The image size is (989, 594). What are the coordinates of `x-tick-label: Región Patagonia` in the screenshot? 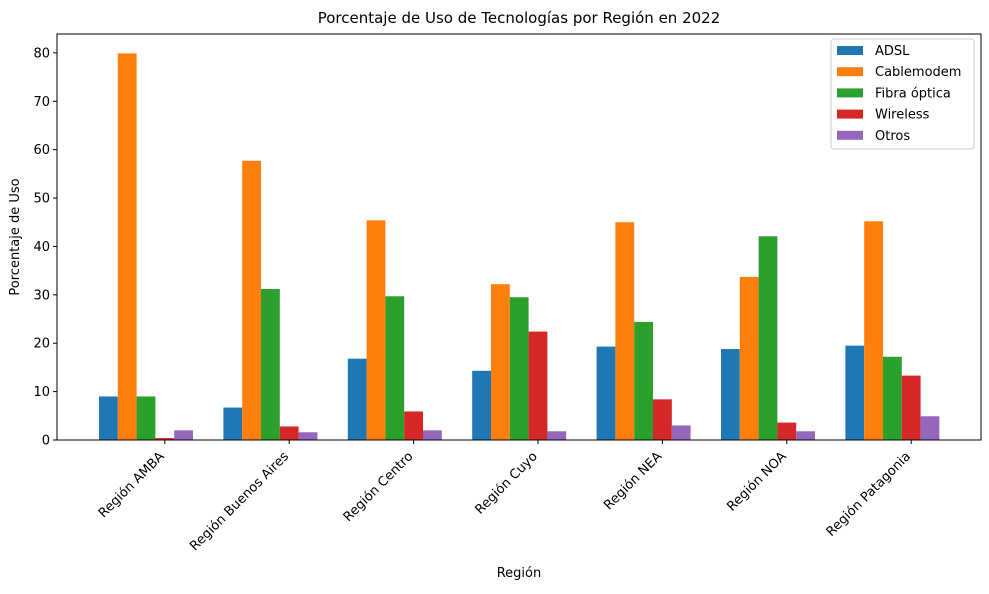 It's located at (869, 494).